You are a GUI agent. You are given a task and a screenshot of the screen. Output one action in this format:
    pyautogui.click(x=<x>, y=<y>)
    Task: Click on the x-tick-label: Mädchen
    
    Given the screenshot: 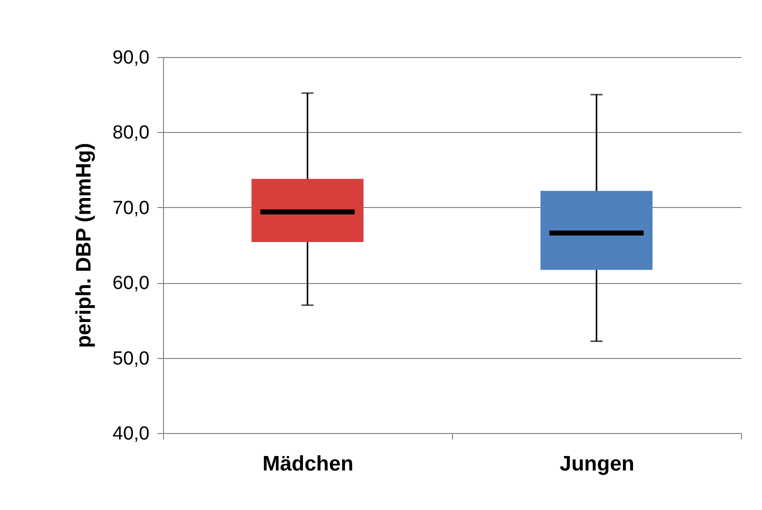 What is the action you would take?
    pyautogui.click(x=308, y=464)
    